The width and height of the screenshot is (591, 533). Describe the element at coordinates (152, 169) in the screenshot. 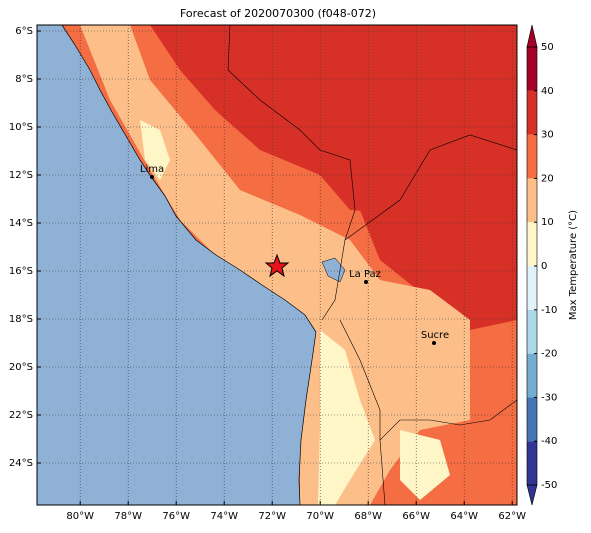

I see `city-label: Lima` at that location.